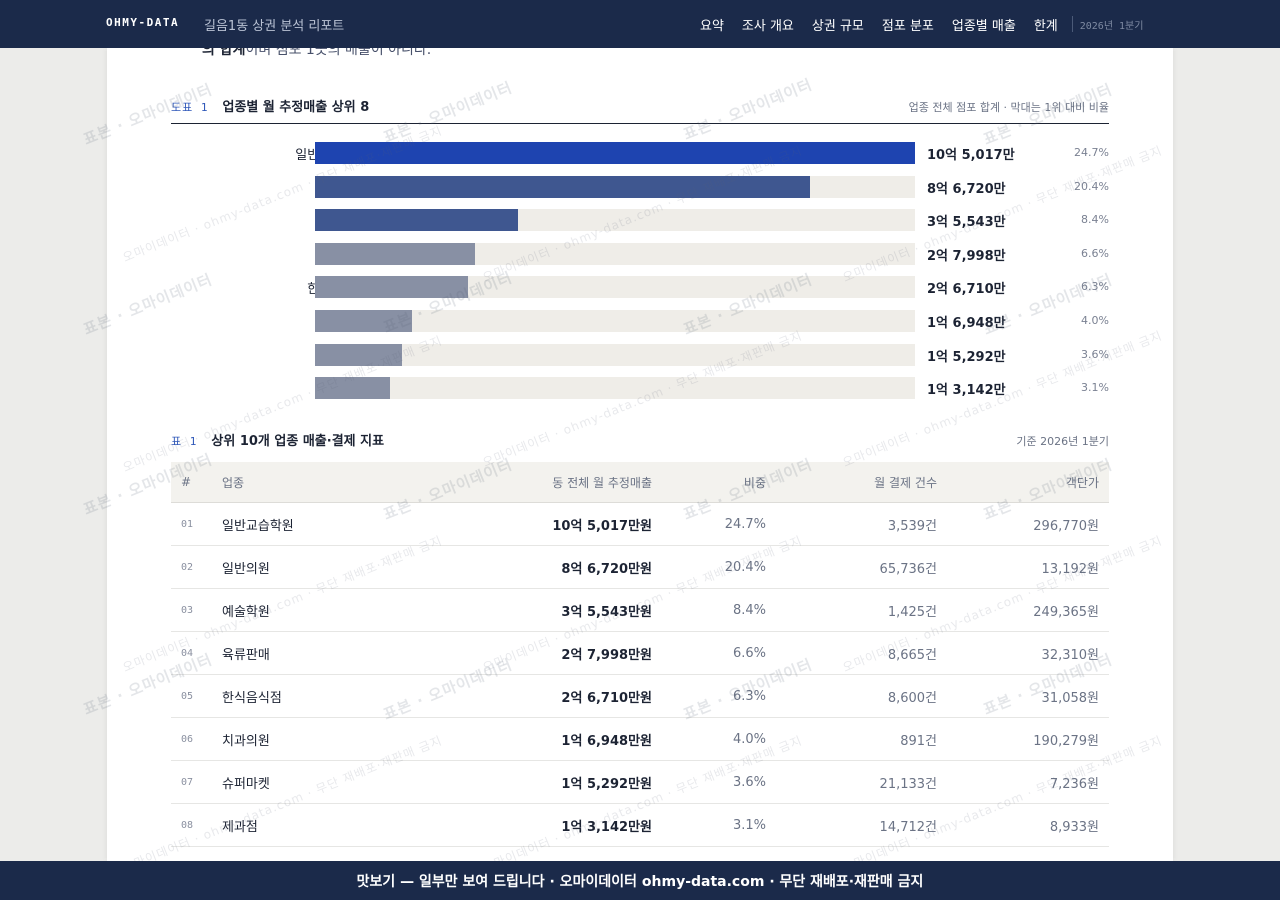 The width and height of the screenshot is (1280, 900). What do you see at coordinates (640, 444) in the screenshot?
I see `table-caption: 표 1 상위 10개 업종 매출·결제 지표 기준 2026년 1분기` at bounding box center [640, 444].